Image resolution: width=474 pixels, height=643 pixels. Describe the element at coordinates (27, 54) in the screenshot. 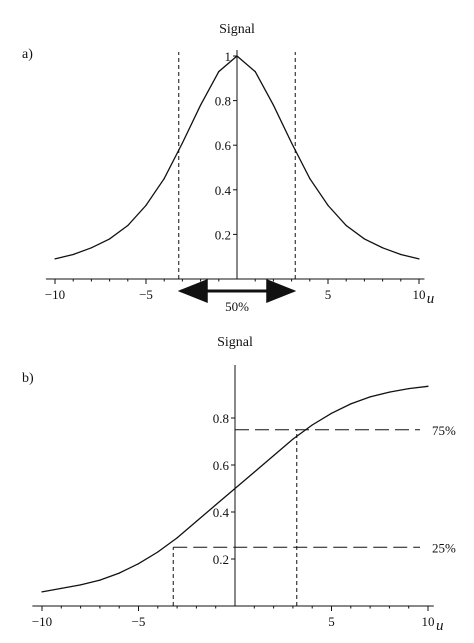

I see `panel-a-label: a)` at that location.